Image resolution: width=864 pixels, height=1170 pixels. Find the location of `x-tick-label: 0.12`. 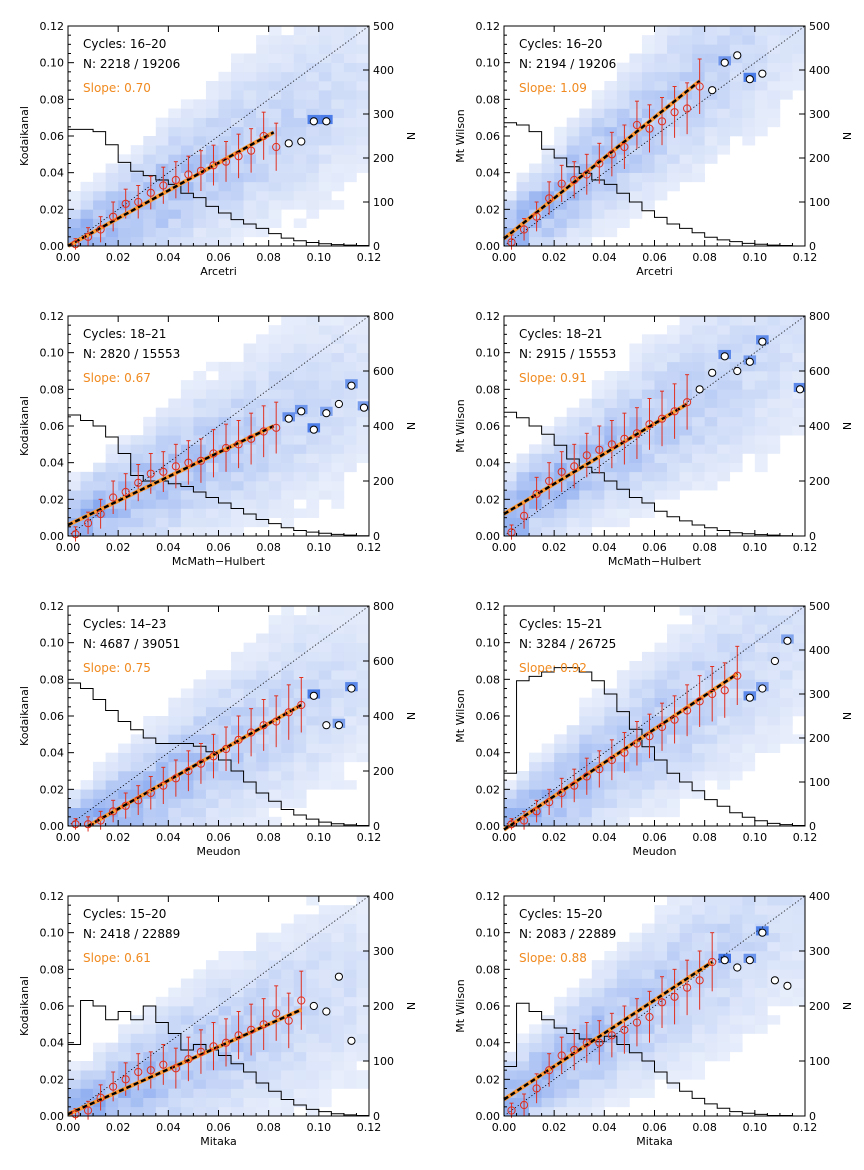

x-tick-label: 0.12 is located at coordinates (805, 1127).